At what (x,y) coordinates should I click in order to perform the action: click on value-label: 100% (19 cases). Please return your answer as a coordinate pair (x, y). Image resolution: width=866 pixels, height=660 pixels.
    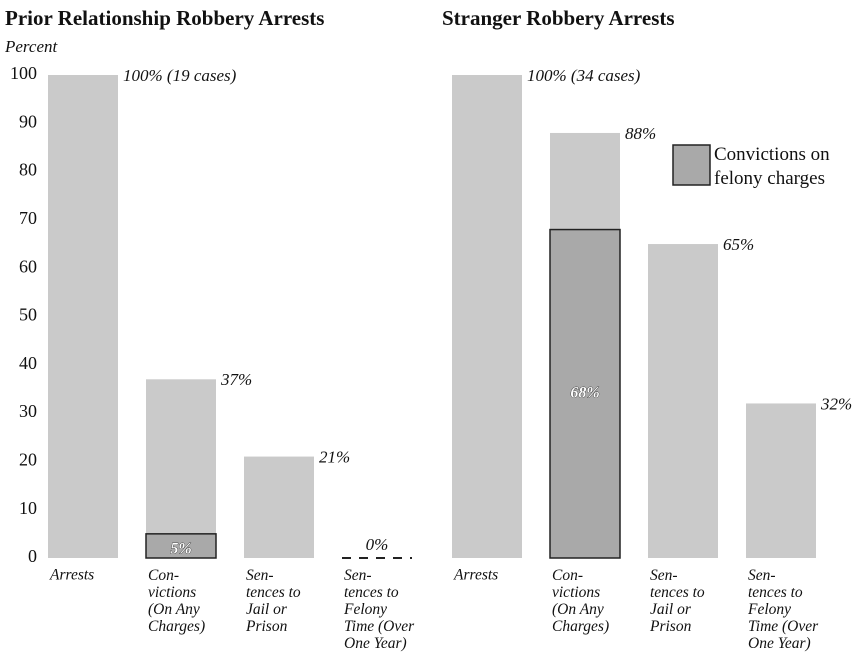
    Looking at the image, I should click on (180, 75).